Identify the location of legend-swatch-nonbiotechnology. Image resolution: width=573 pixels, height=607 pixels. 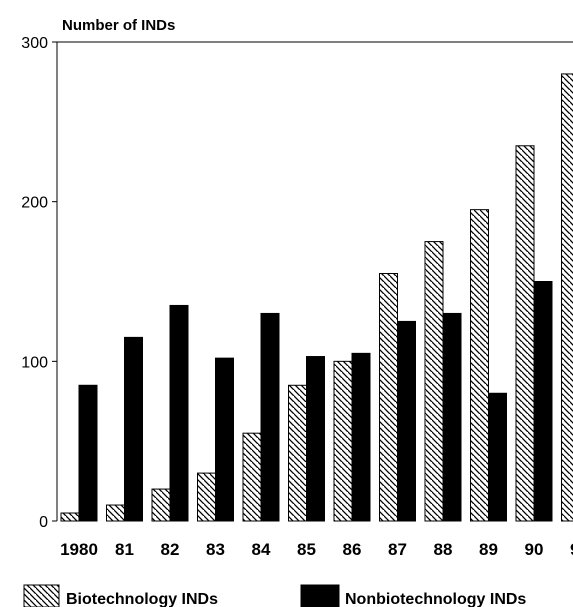
(320, 595).